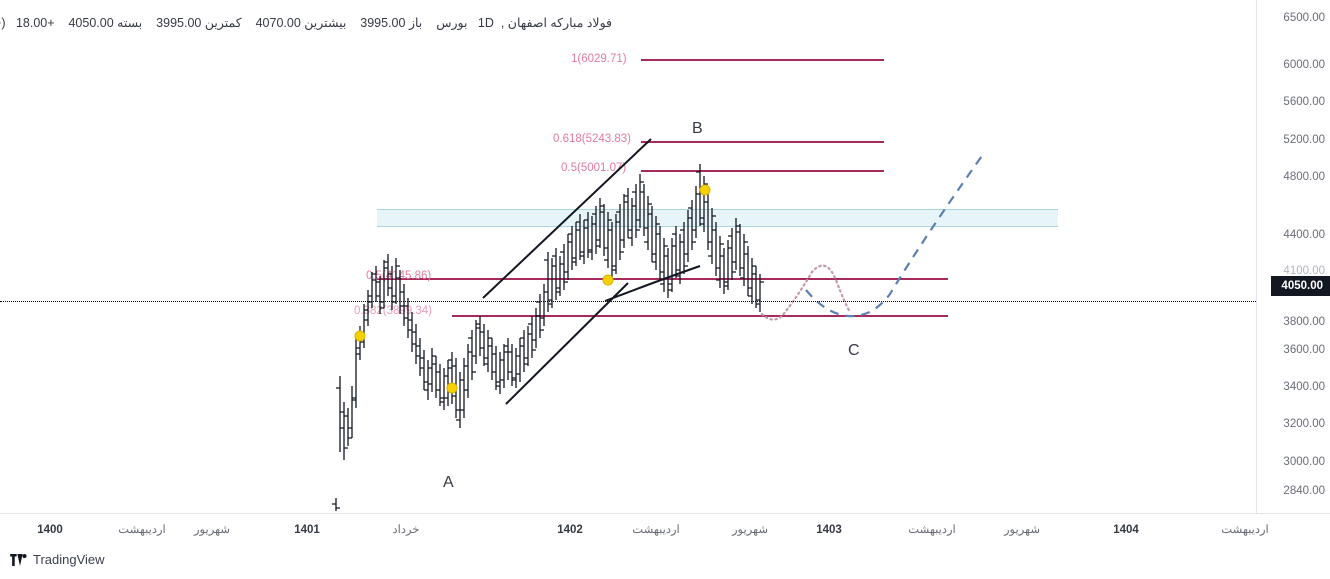 Image resolution: width=1330 pixels, height=579 pixels. I want to click on legend-high-label: بیشترین, so click(325, 23).